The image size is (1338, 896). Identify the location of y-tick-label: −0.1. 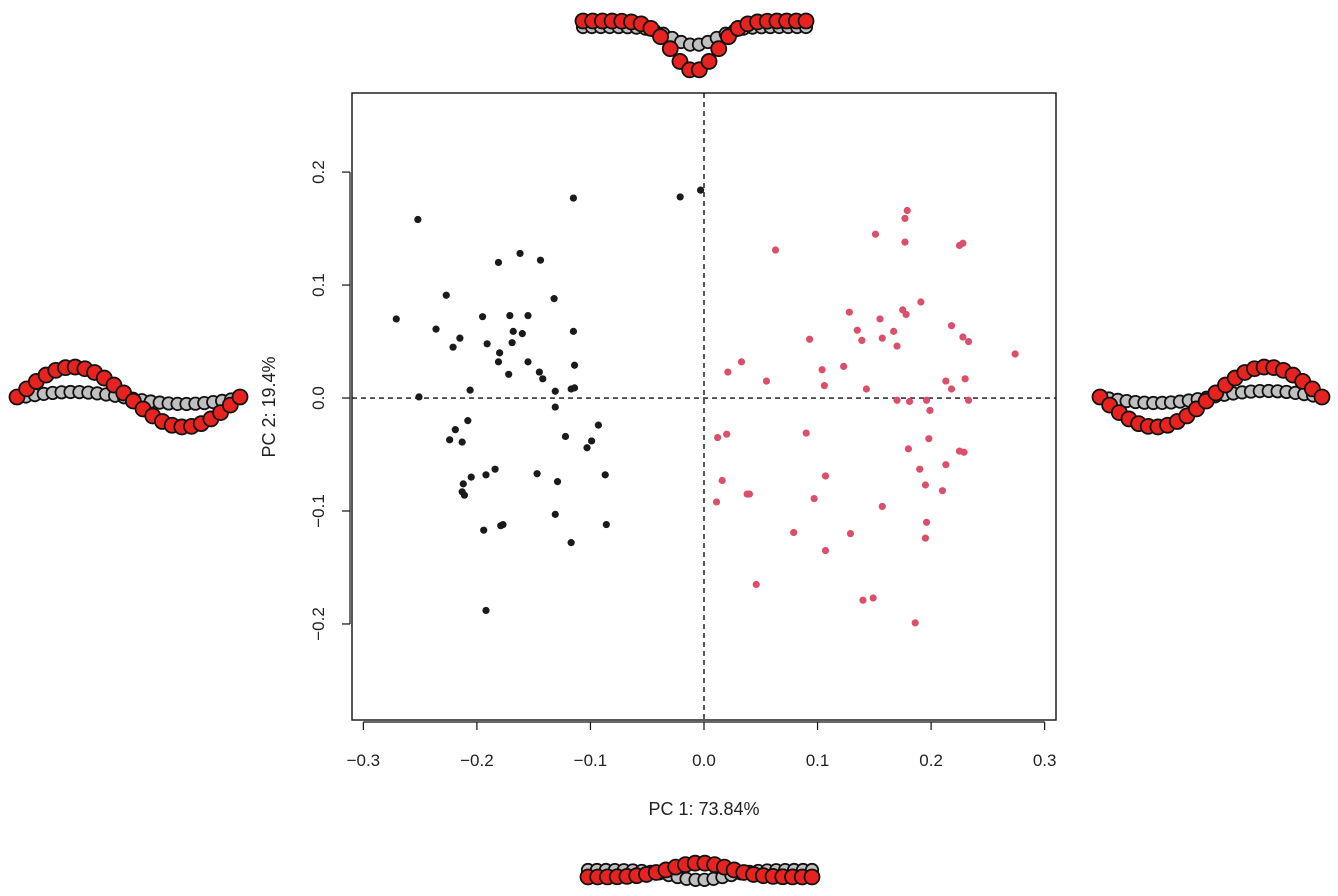
(318, 511).